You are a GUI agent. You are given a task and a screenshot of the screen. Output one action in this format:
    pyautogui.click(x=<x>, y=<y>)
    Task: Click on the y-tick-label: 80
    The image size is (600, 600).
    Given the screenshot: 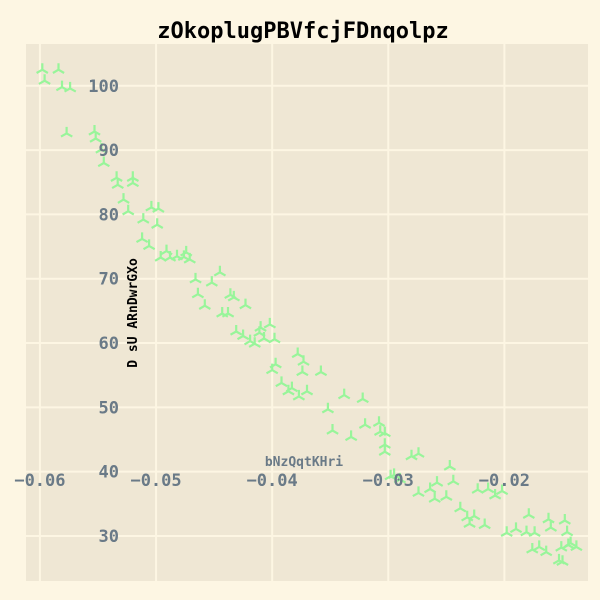 What is the action you would take?
    pyautogui.click(x=109, y=215)
    